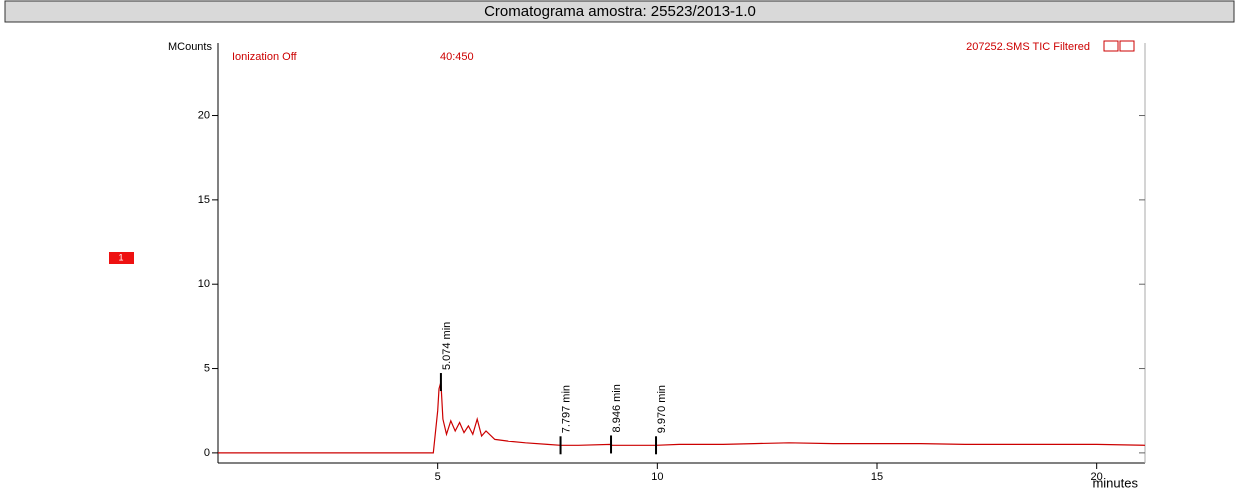 This screenshot has height=495, width=1235. What do you see at coordinates (204, 284) in the screenshot?
I see `y-tick-label: 10` at bounding box center [204, 284].